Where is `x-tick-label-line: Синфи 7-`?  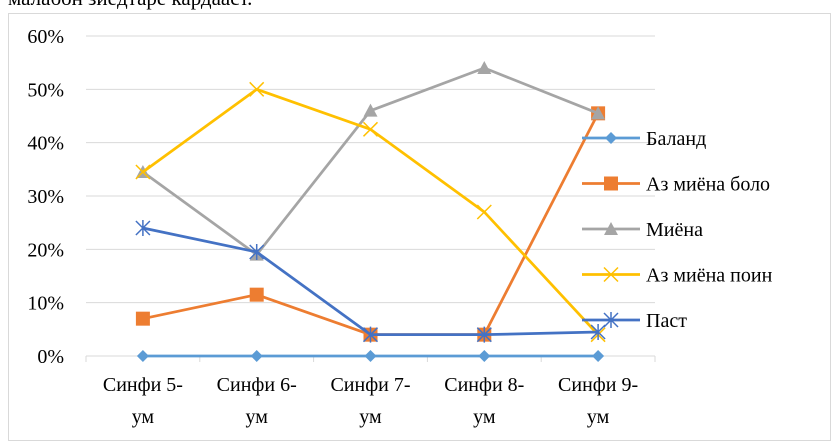 x-tick-label-line: Синфи 7- is located at coordinates (370, 385).